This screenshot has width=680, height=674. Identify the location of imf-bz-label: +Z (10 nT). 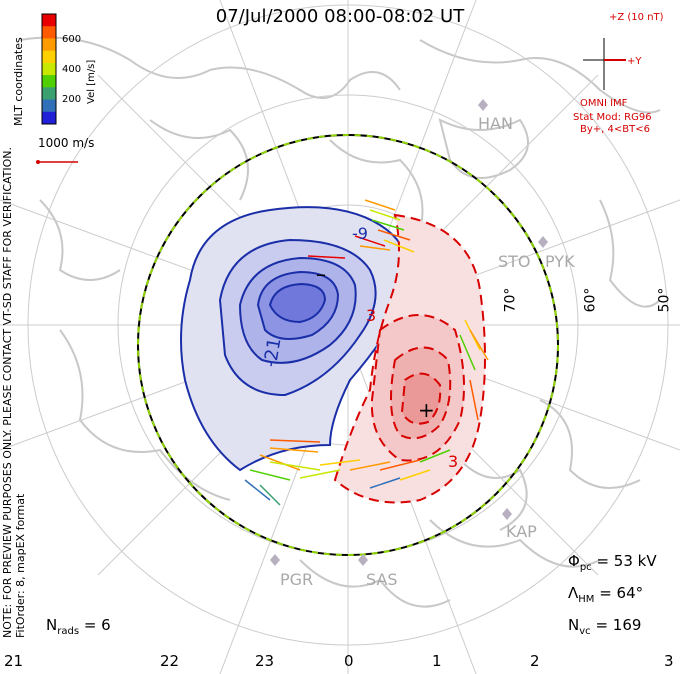
(636, 17).